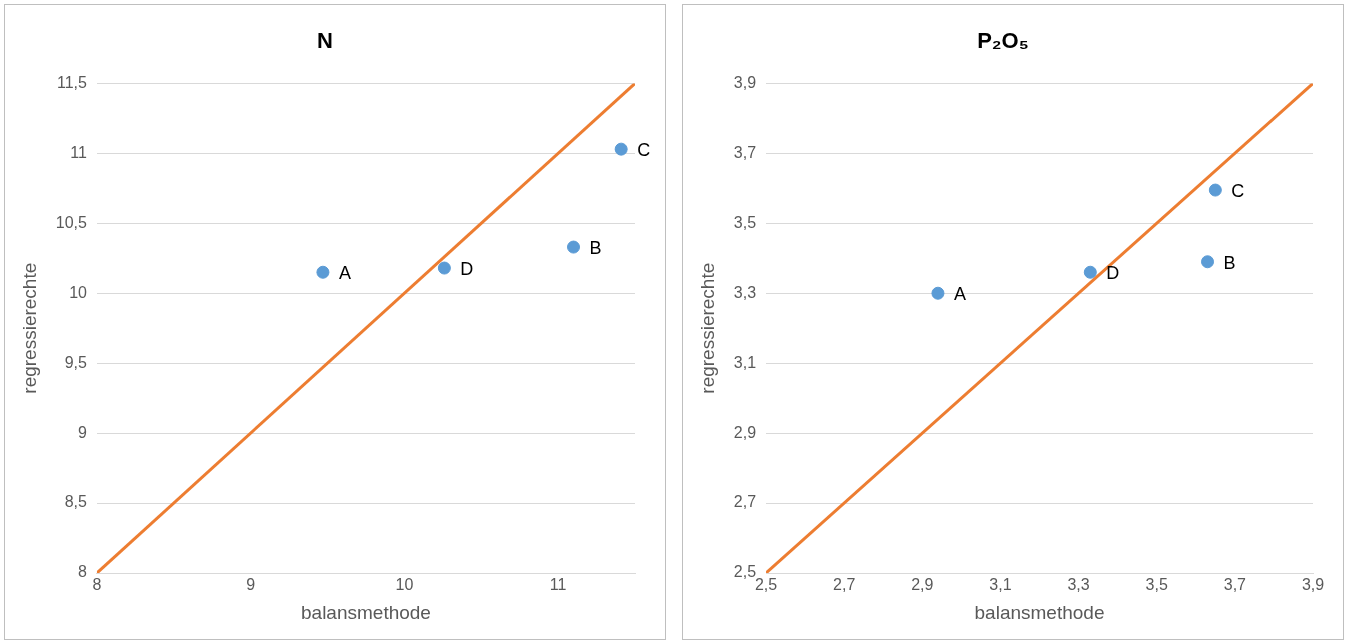 The image size is (1368, 644). I want to click on y-tick-label: 11, so click(79, 152).